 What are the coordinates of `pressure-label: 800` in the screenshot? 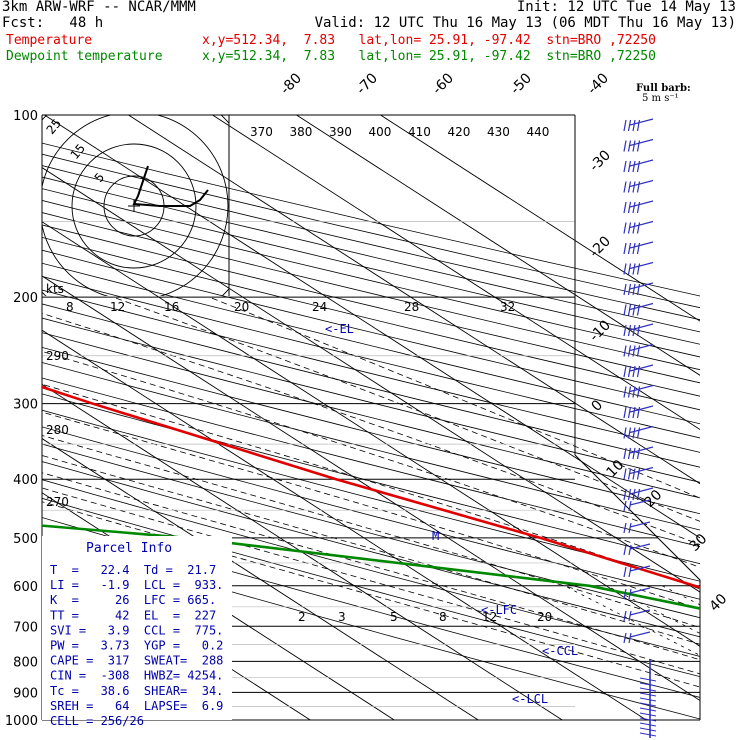 It's located at (25, 662).